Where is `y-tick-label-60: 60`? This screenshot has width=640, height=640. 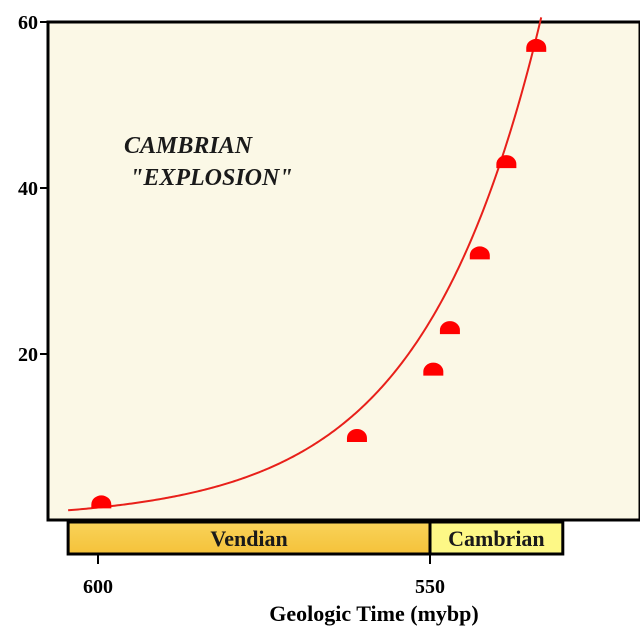
y-tick-label-60: 60 is located at coordinates (28, 23).